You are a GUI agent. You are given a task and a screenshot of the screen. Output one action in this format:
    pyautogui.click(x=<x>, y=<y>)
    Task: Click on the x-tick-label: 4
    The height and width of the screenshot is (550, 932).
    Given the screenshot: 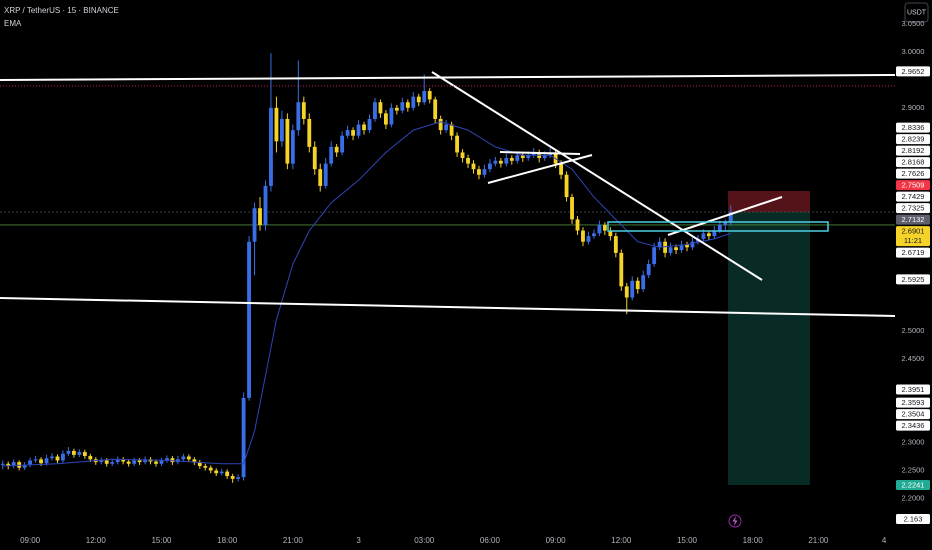 What is the action you would take?
    pyautogui.click(x=884, y=540)
    